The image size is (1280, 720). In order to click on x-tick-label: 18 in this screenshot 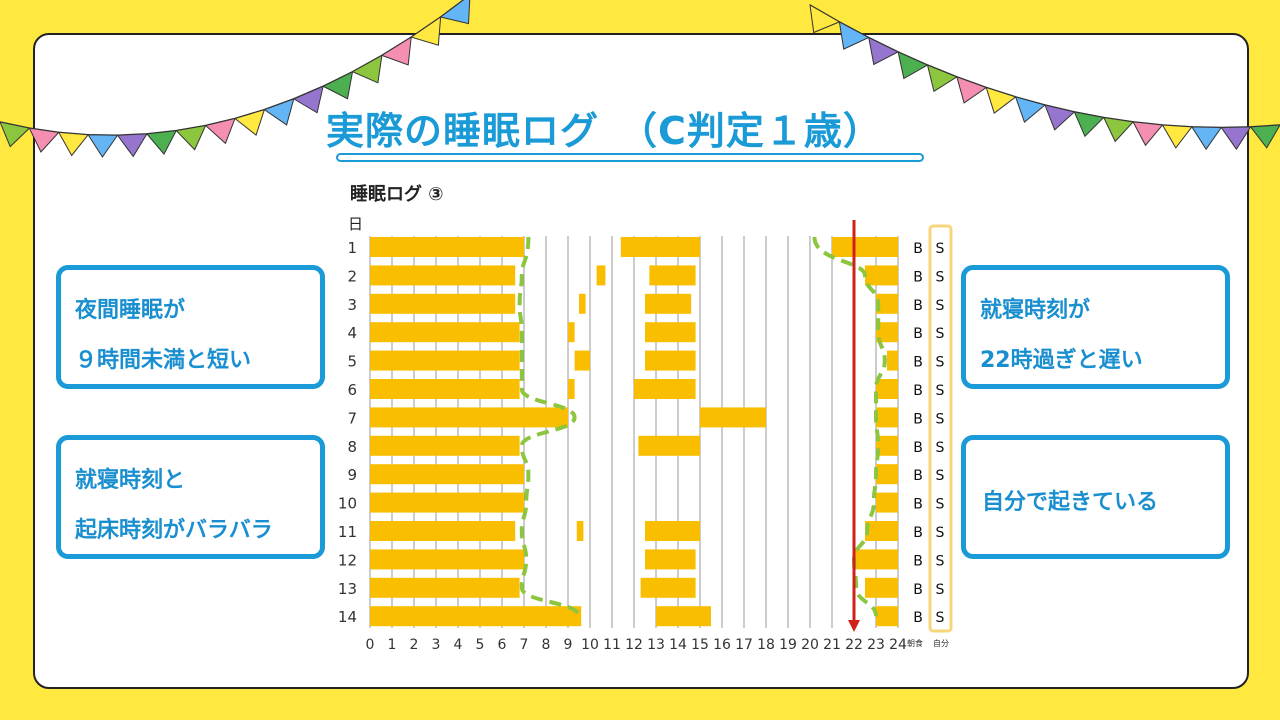, I will do `click(766, 645)`.